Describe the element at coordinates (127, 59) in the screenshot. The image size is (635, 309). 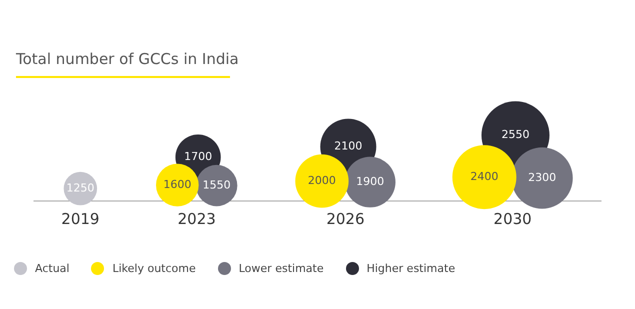
I see `text: Total number of GCCs in India` at that location.